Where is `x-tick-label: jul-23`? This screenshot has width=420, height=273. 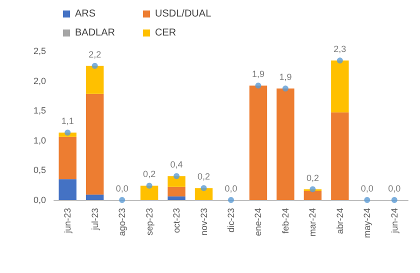
x-tick-label: jul-23 is located at coordinates (95, 220).